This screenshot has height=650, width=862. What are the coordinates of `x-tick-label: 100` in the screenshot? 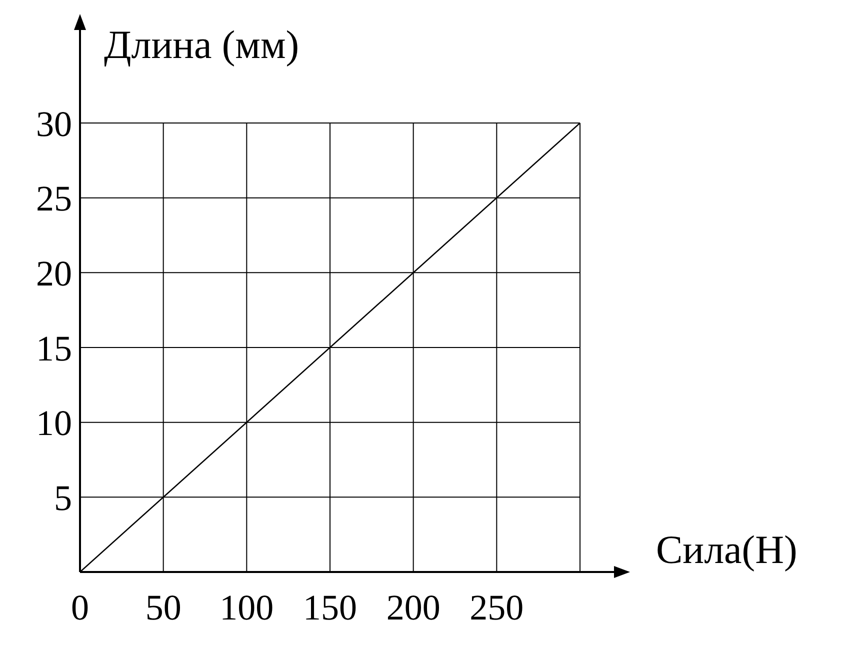 It's located at (247, 608).